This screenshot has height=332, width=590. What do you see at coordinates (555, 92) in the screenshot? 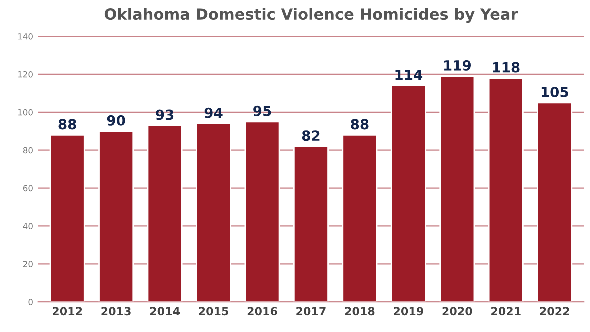
I see `data-label: 105` at bounding box center [555, 92].